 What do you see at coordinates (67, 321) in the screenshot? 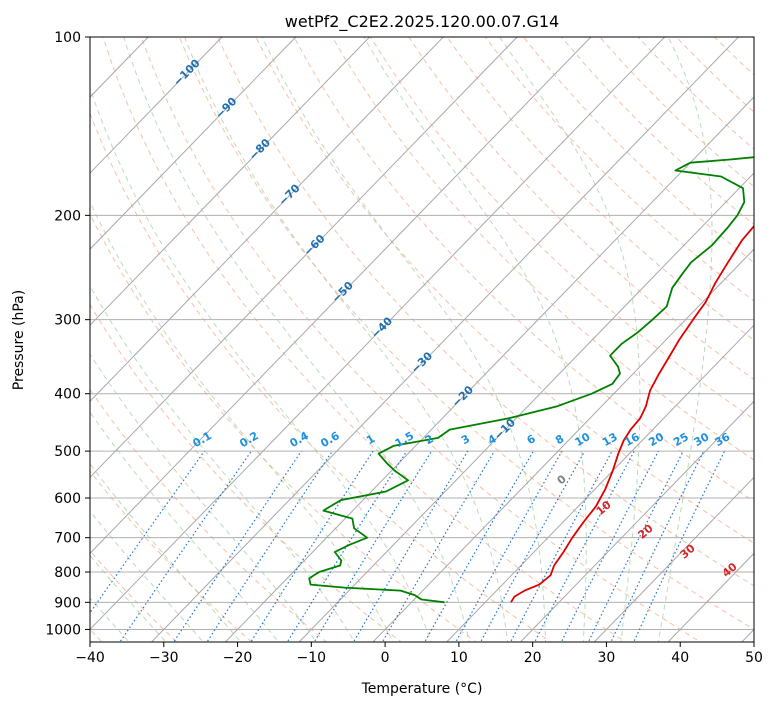
I see `y-tick-label: 300` at bounding box center [67, 321].